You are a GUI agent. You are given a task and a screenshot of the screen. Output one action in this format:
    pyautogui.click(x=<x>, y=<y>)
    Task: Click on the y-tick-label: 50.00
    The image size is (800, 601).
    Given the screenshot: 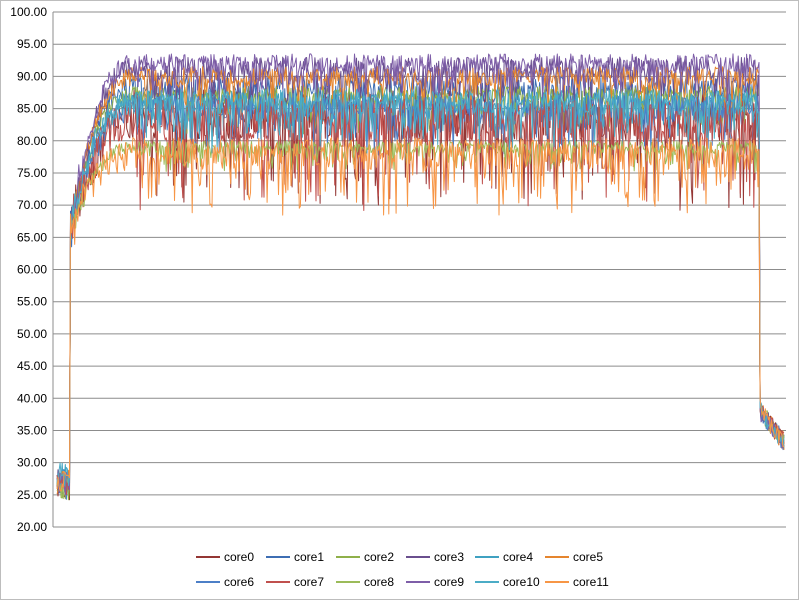 What is the action you would take?
    pyautogui.click(x=32, y=334)
    